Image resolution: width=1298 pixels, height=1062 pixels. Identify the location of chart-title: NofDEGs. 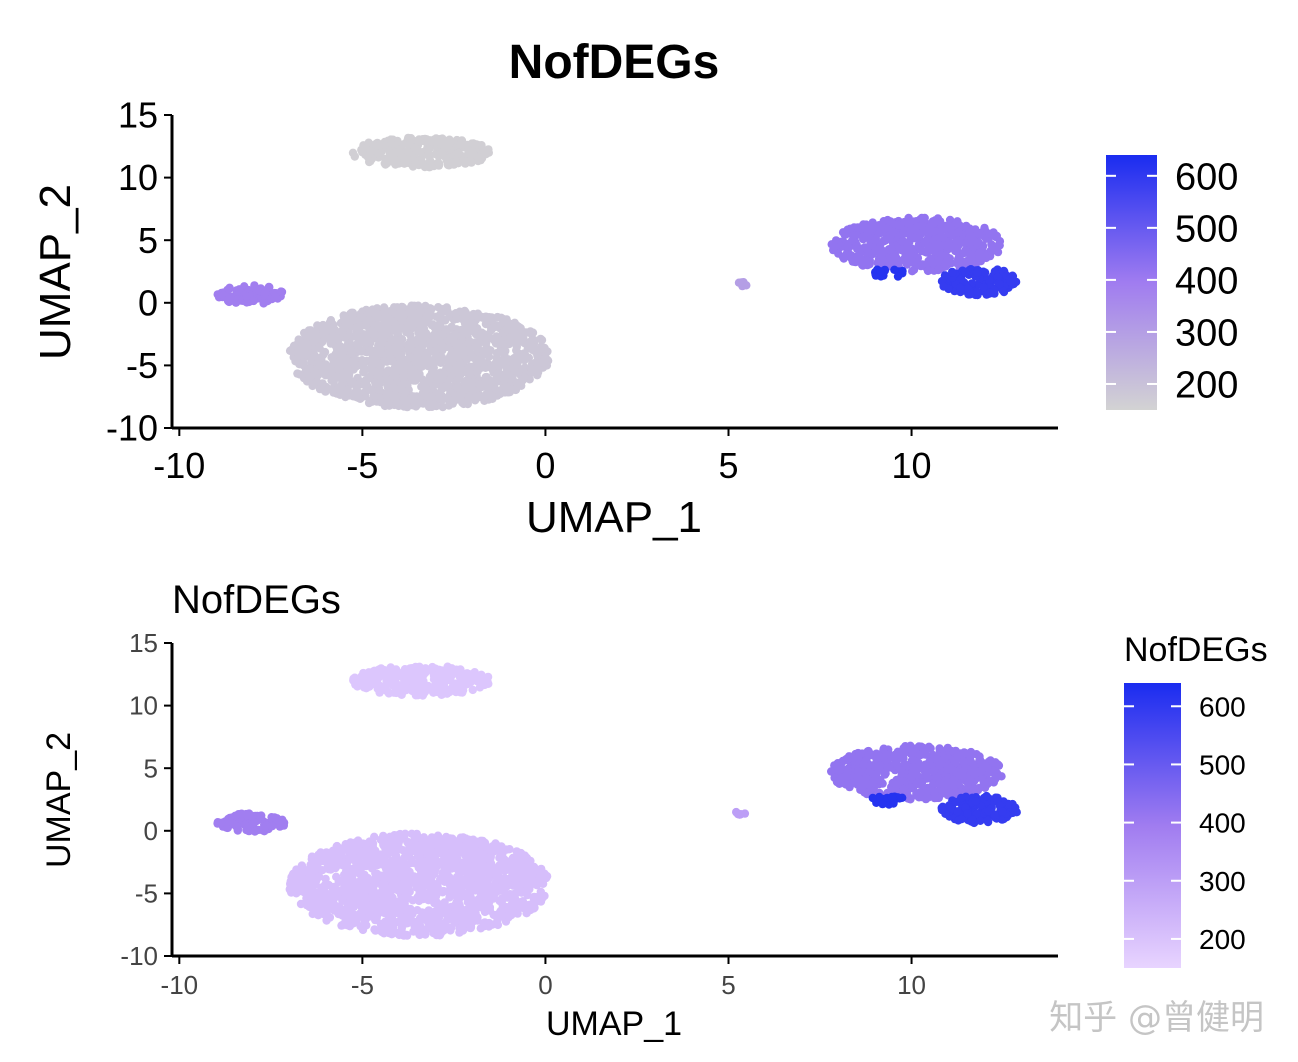
(614, 62).